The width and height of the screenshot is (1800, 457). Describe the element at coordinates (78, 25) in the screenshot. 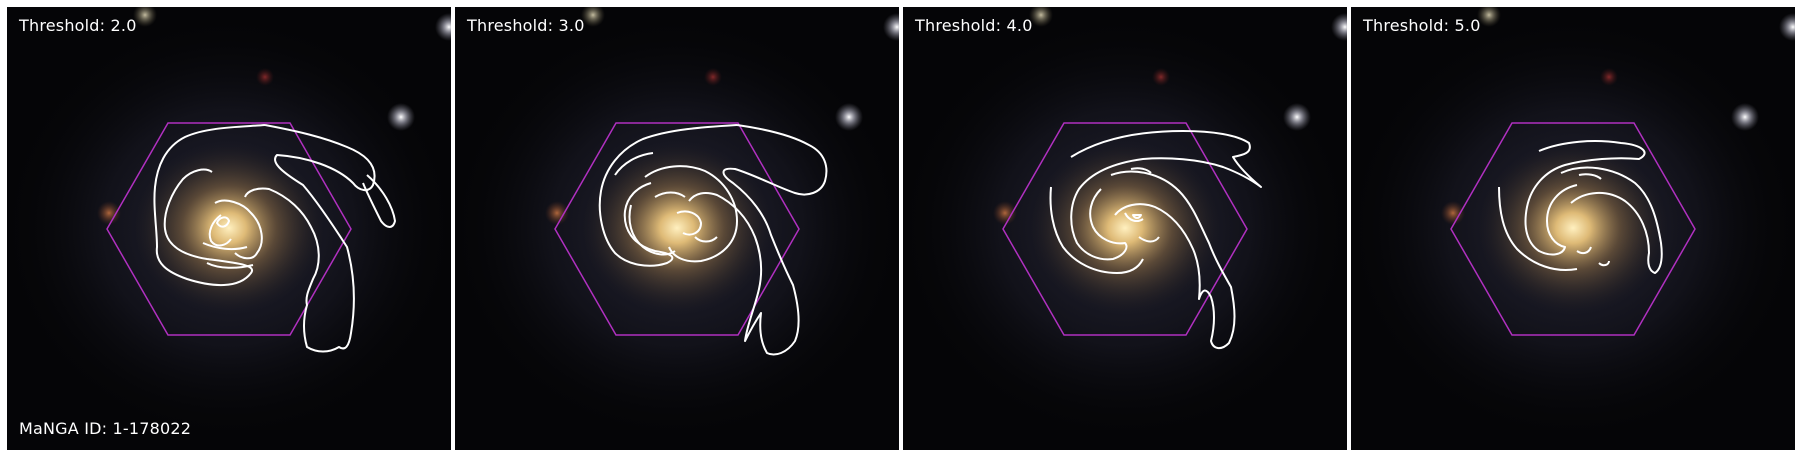

I see `threshold-label: Threshold: 2.0` at that location.